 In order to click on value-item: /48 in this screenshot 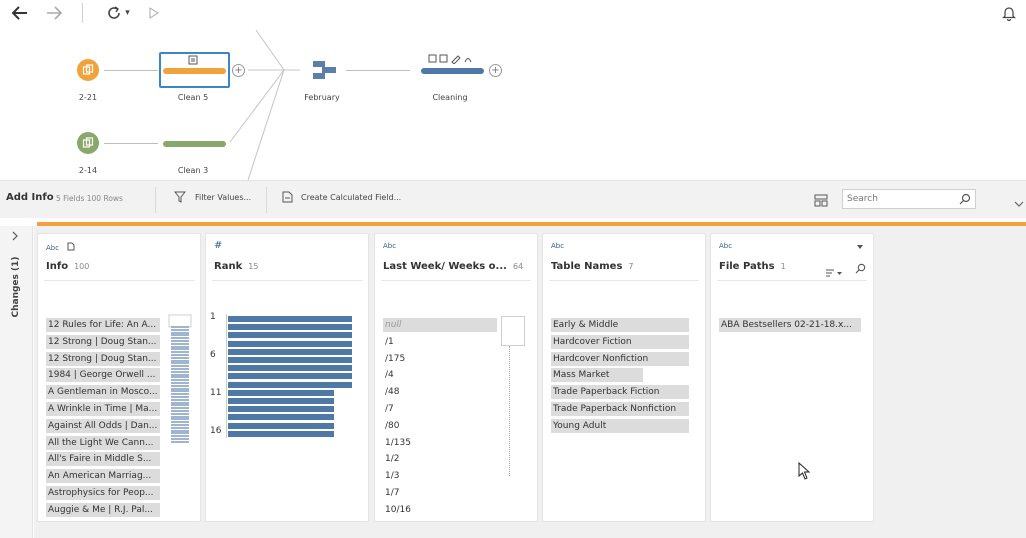, I will do `click(392, 392)`.